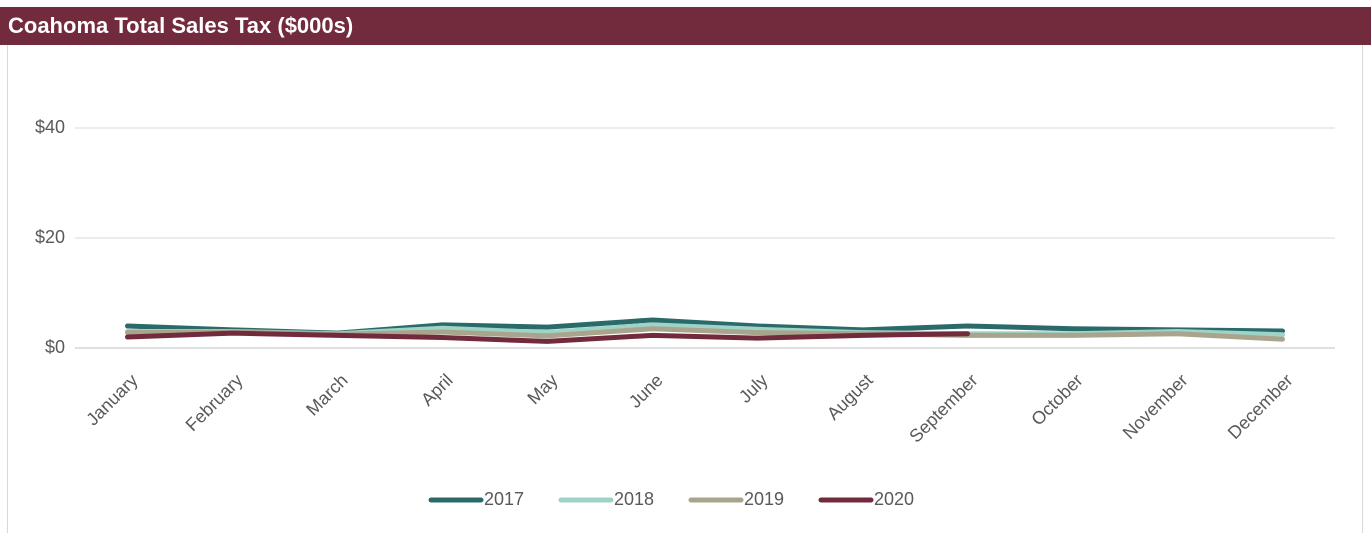 The height and width of the screenshot is (533, 1371). What do you see at coordinates (547, 337) in the screenshot?
I see `series-line` at bounding box center [547, 337].